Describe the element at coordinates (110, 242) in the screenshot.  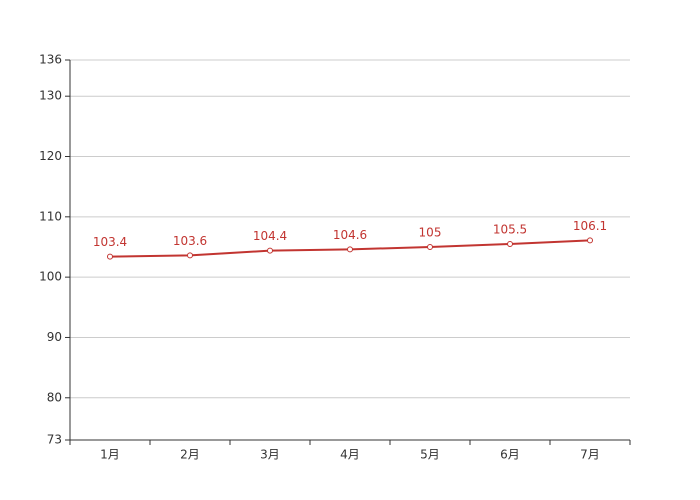
I see `data-label: 103.4` at that location.